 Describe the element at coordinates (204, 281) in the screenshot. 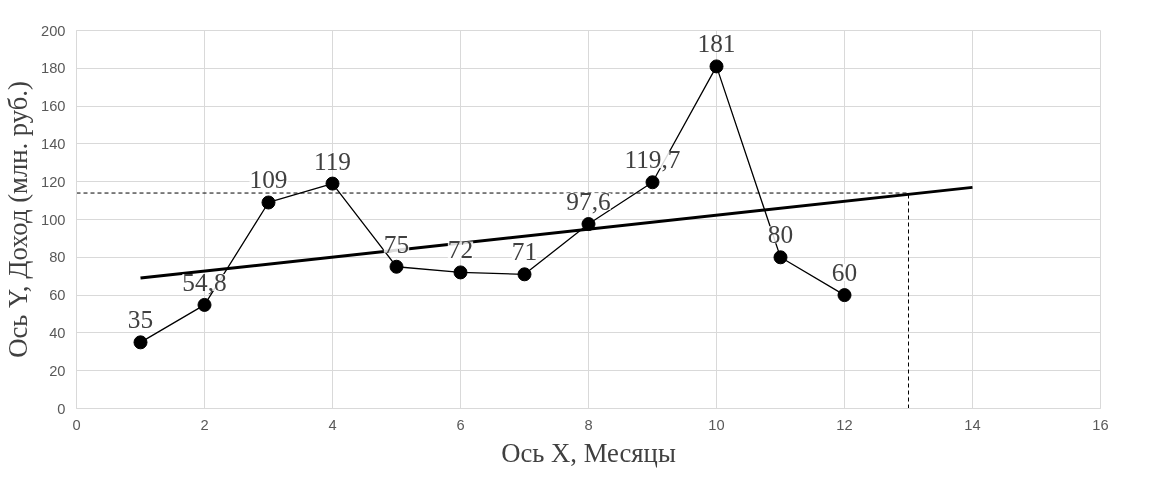

I see `data-label: 54,8` at that location.